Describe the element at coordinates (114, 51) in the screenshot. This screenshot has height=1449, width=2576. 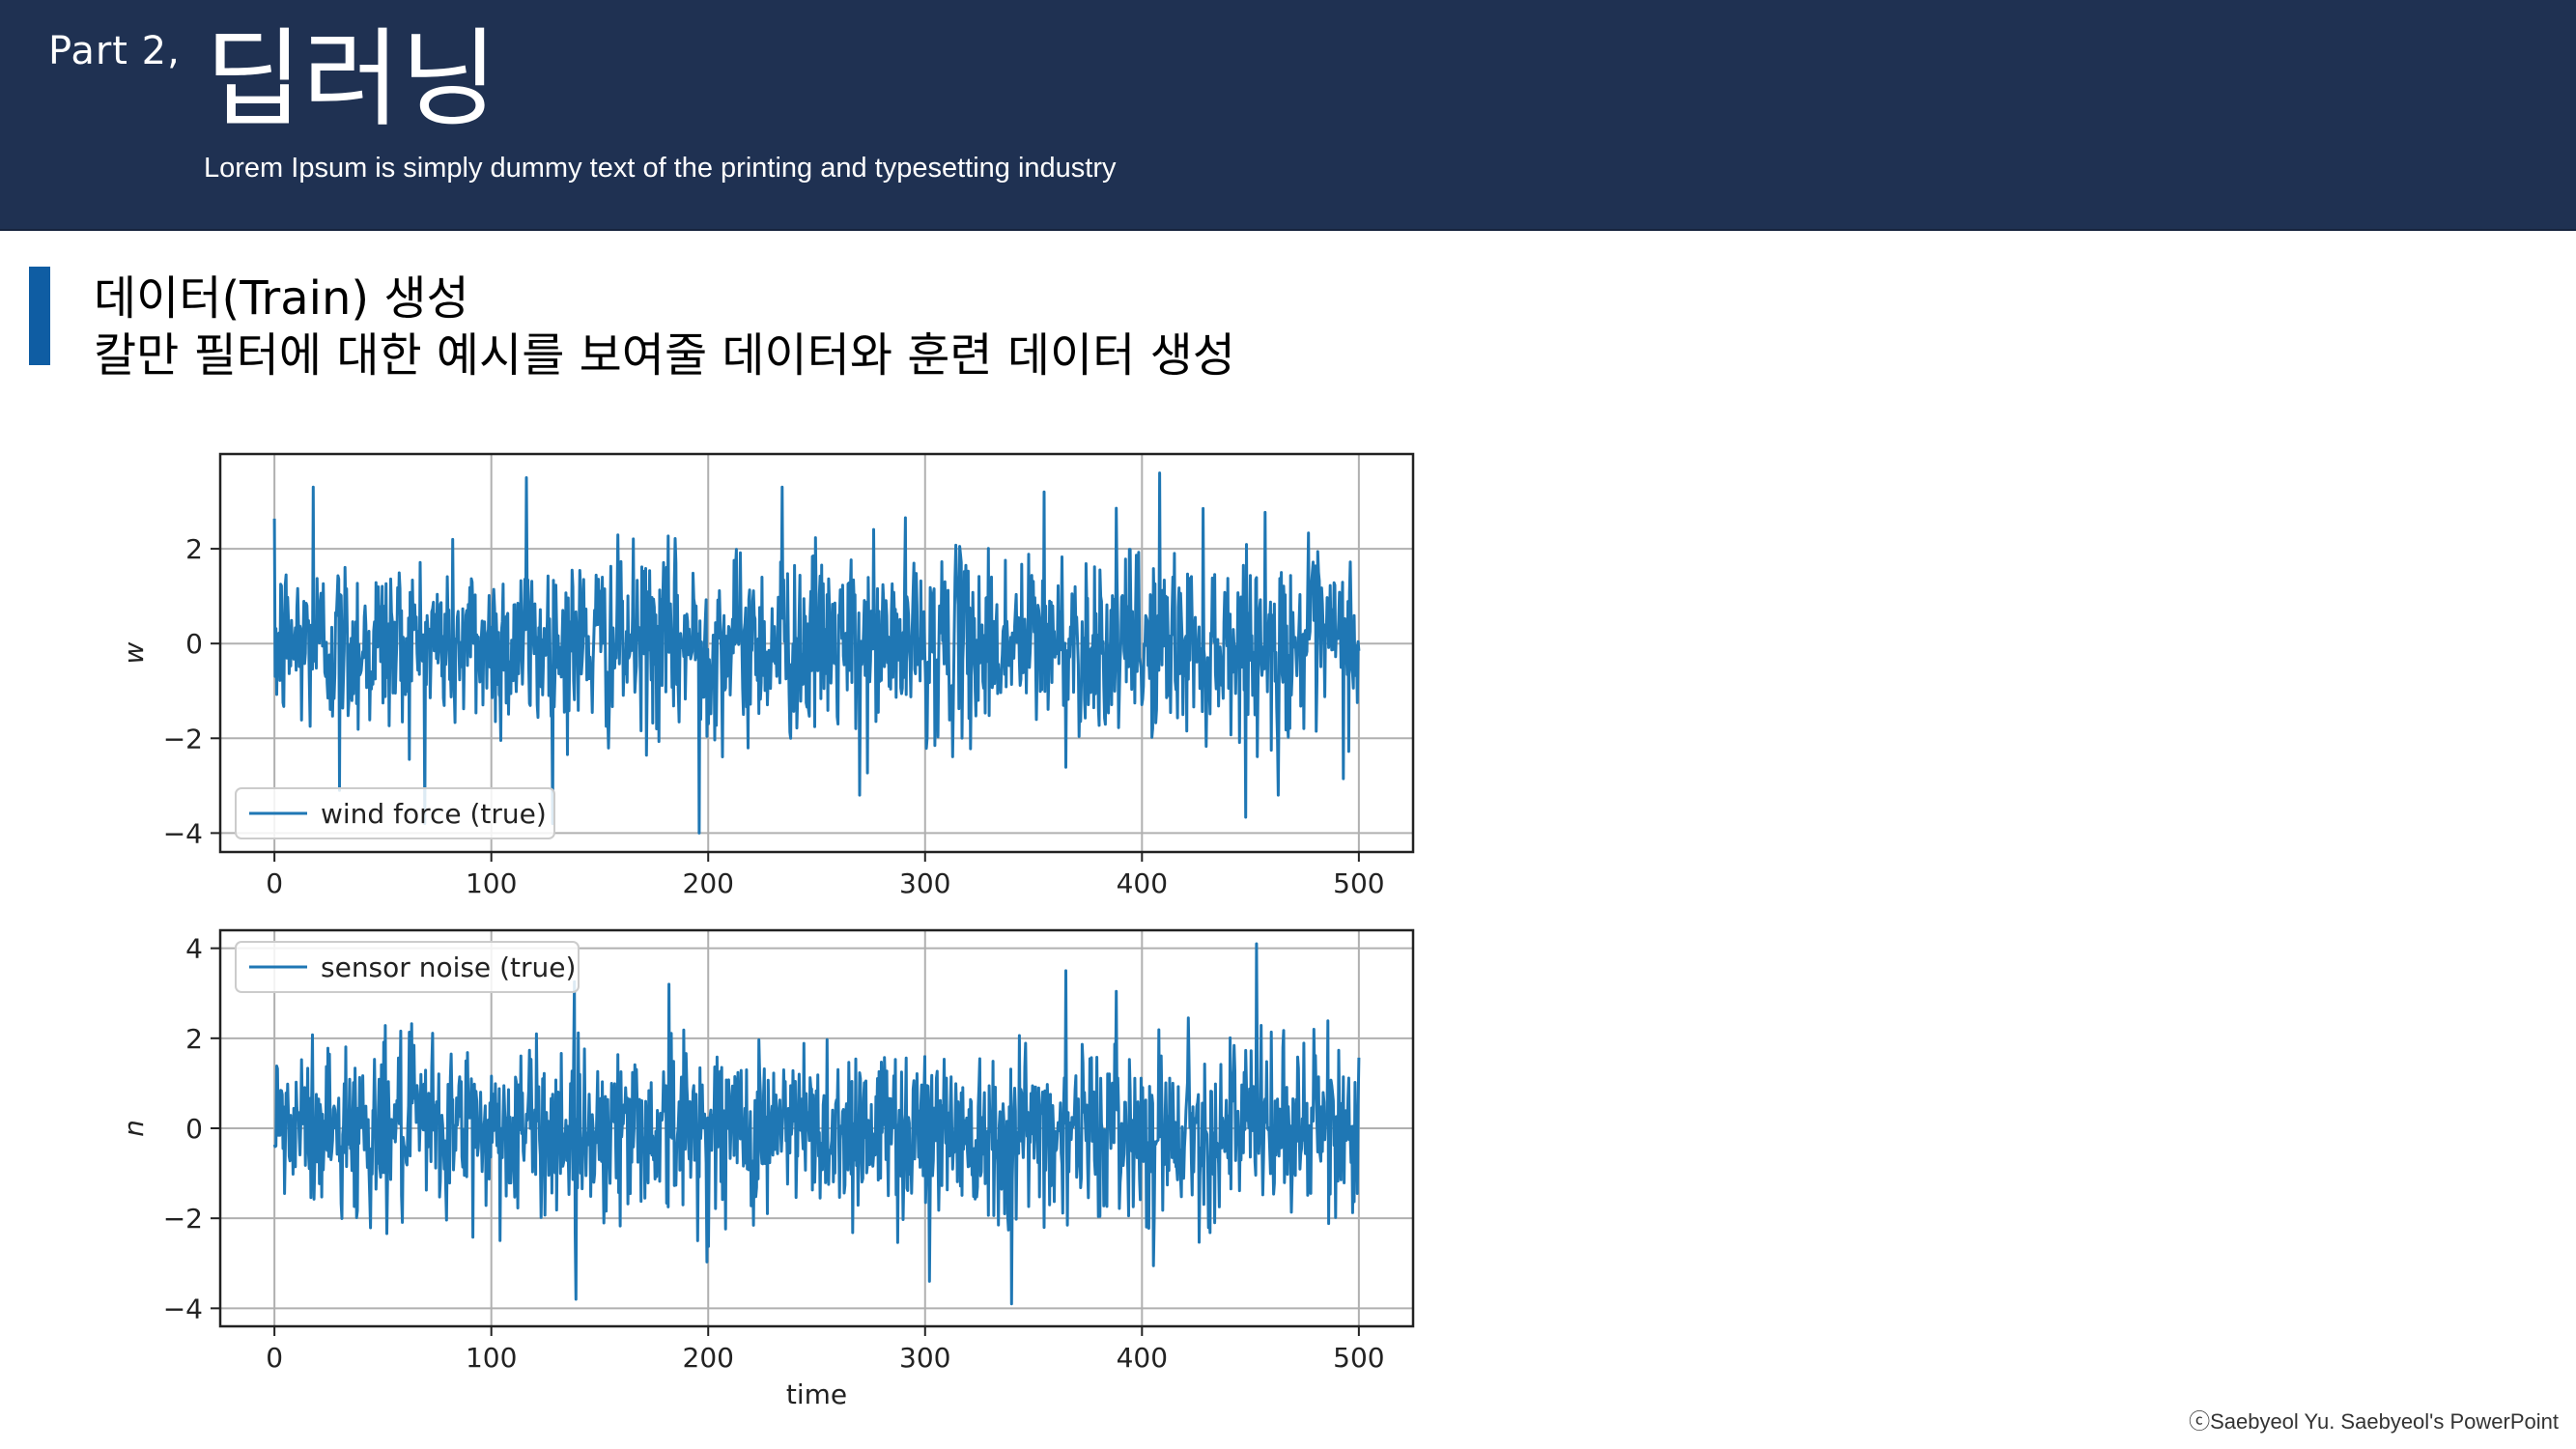
I see `part-label: Part 2,` at that location.